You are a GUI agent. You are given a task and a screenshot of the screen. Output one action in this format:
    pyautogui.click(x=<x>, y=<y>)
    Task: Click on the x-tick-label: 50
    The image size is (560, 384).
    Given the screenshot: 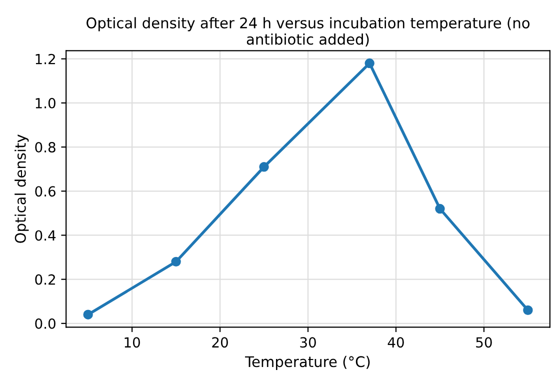 What is the action you would take?
    pyautogui.click(x=484, y=342)
    